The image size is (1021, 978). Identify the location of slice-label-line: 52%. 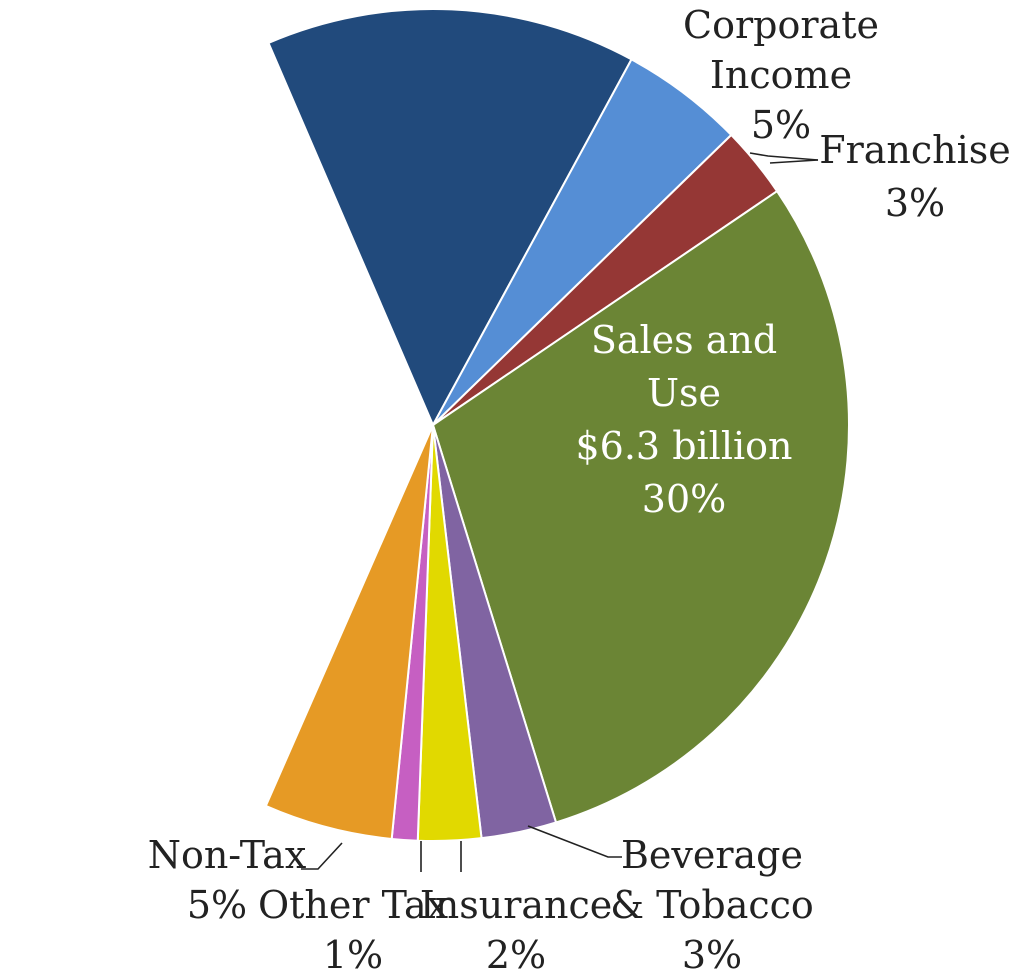
(237, 508).